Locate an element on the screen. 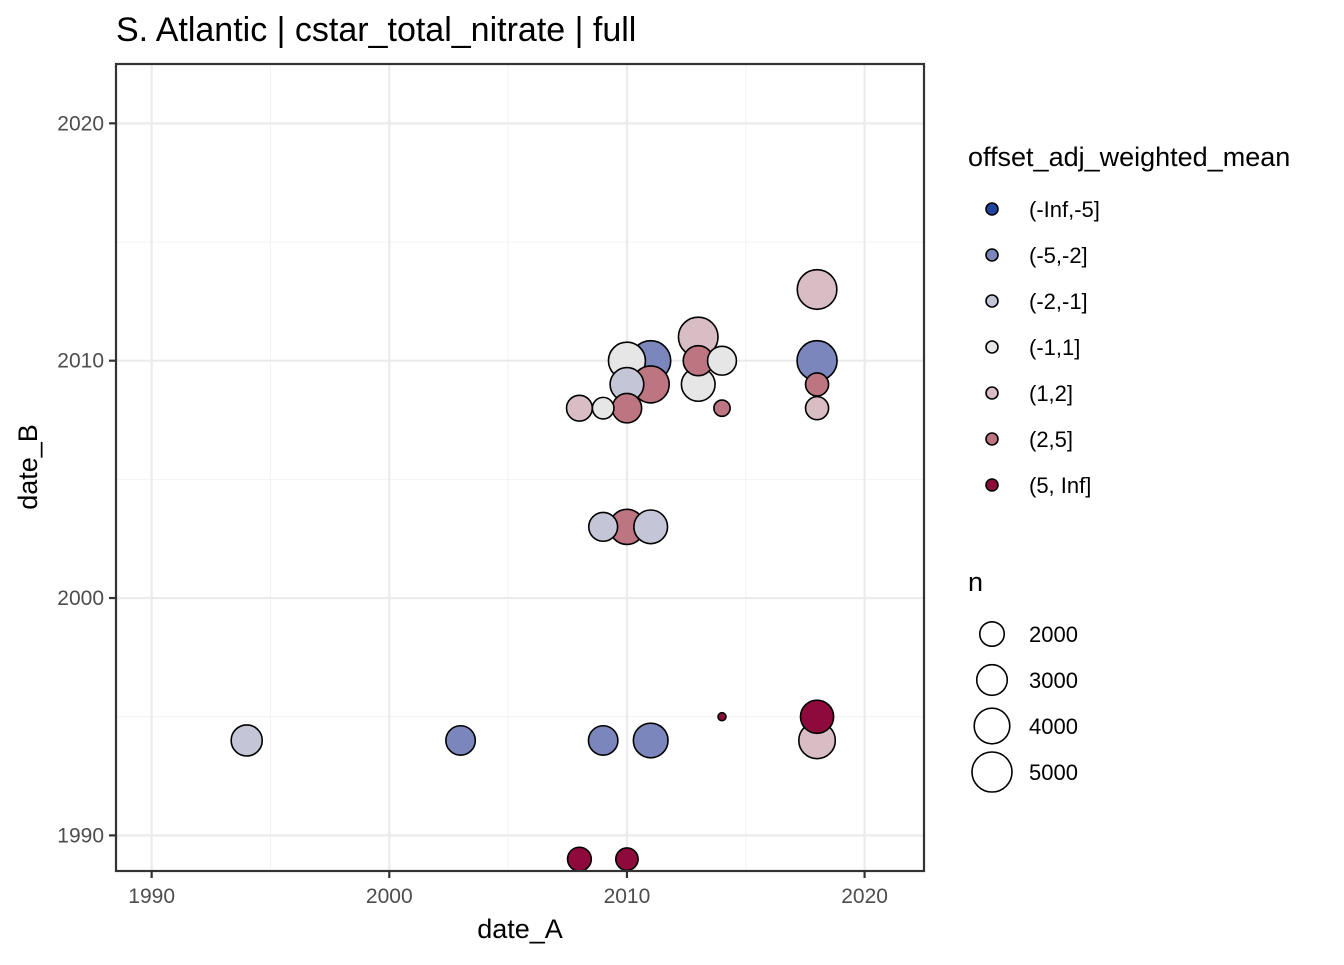  size-legend-items: 2000 3000 4000 5000 is located at coordinates (1024, 706).